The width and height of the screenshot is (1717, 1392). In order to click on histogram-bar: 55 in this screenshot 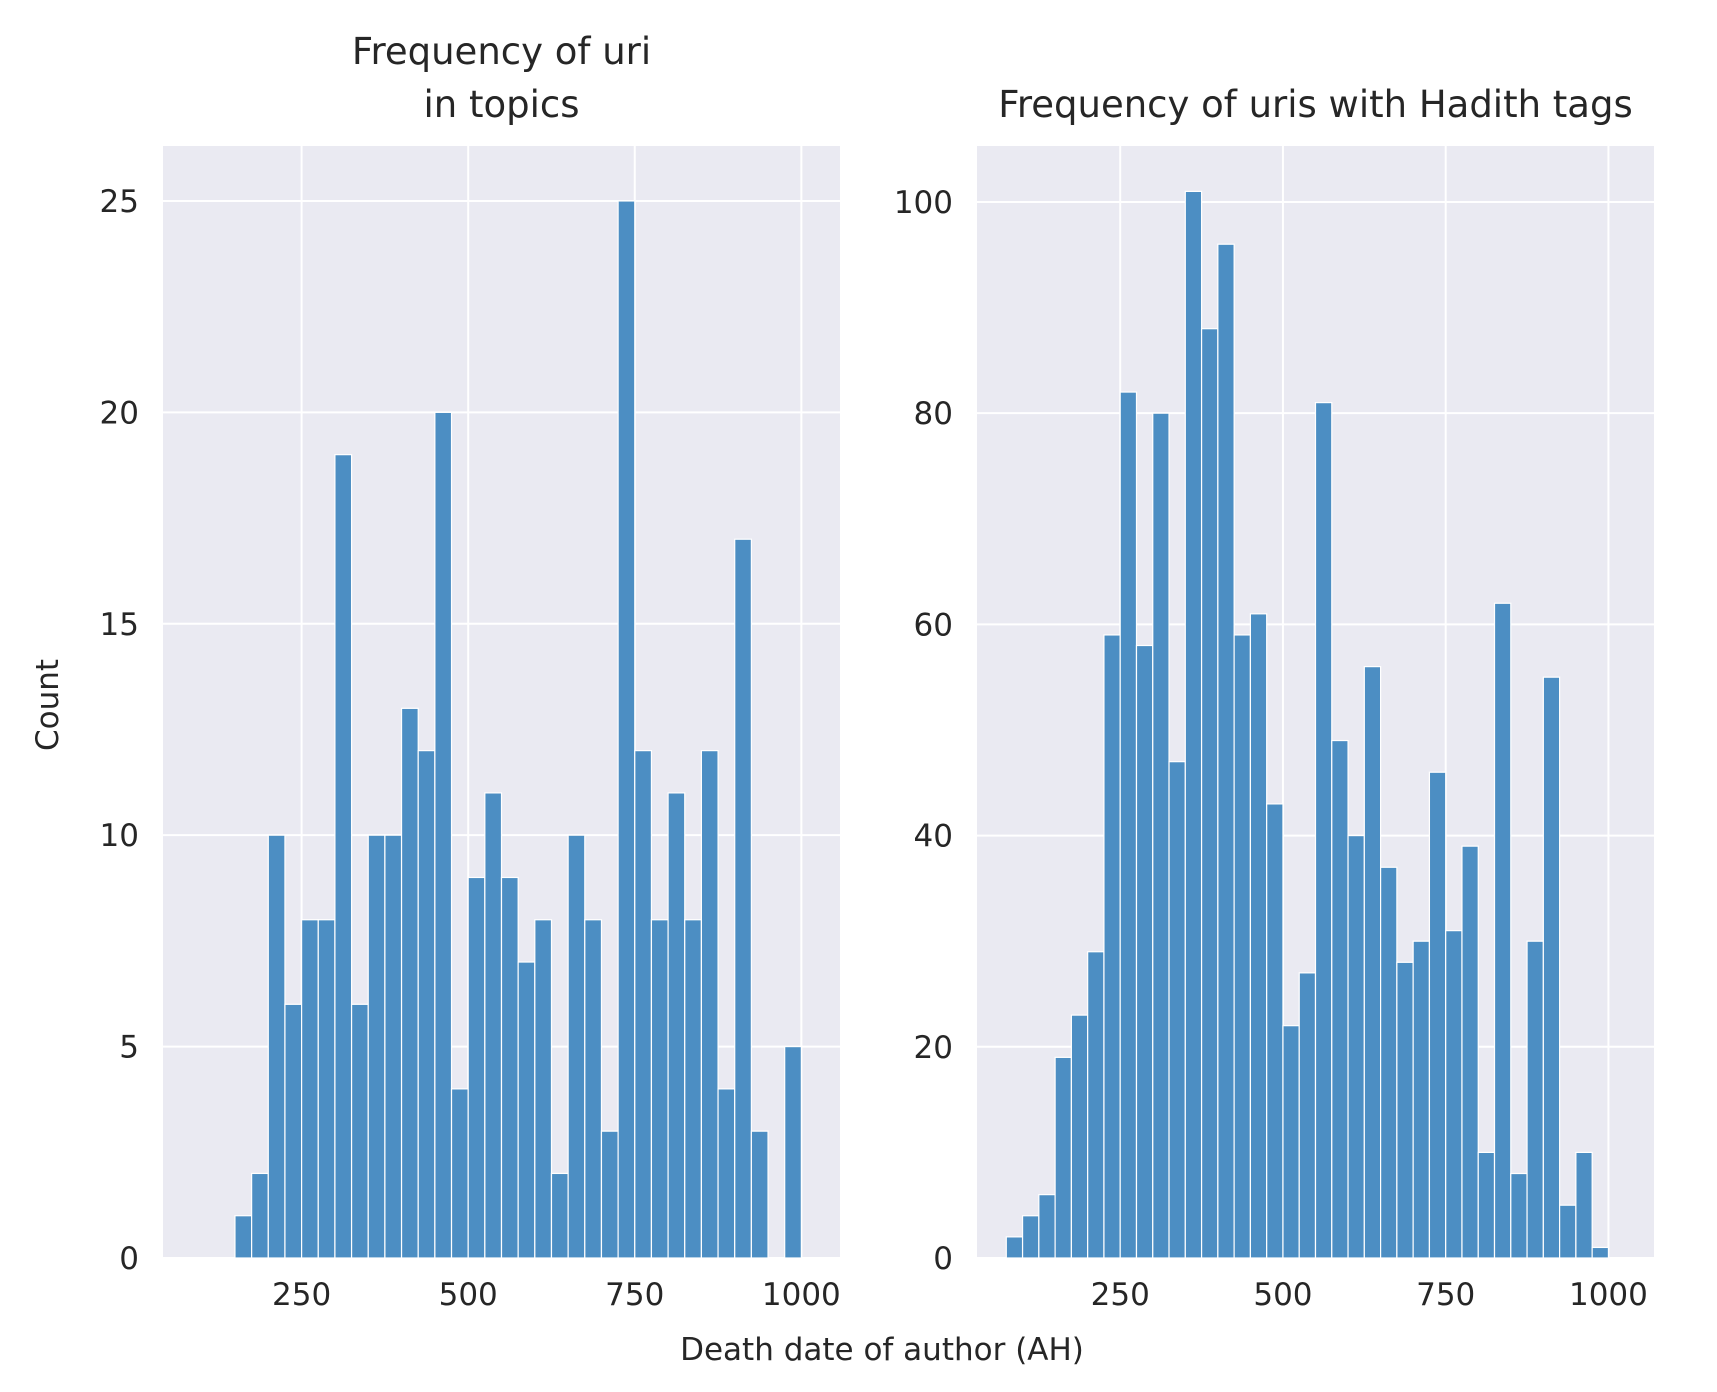, I will do `click(1551, 967)`.